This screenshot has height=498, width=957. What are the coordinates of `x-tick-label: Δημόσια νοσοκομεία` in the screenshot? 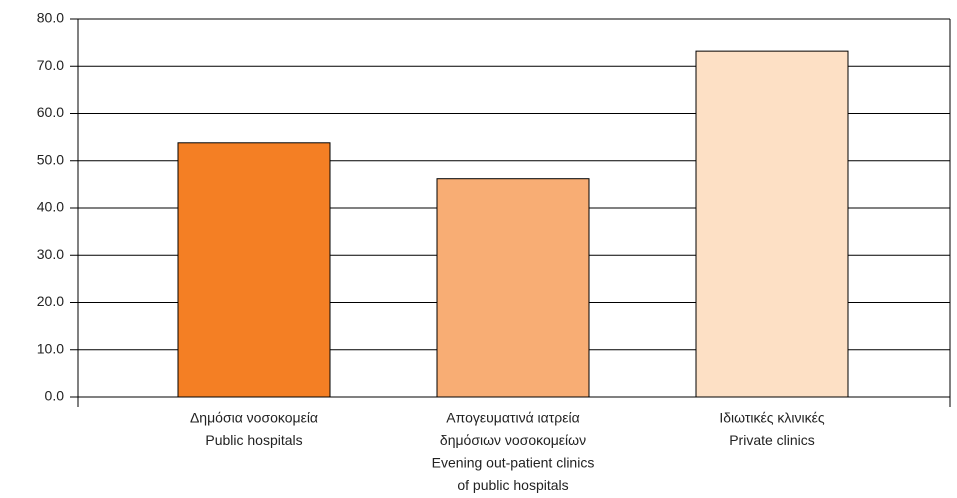 It's located at (254, 418).